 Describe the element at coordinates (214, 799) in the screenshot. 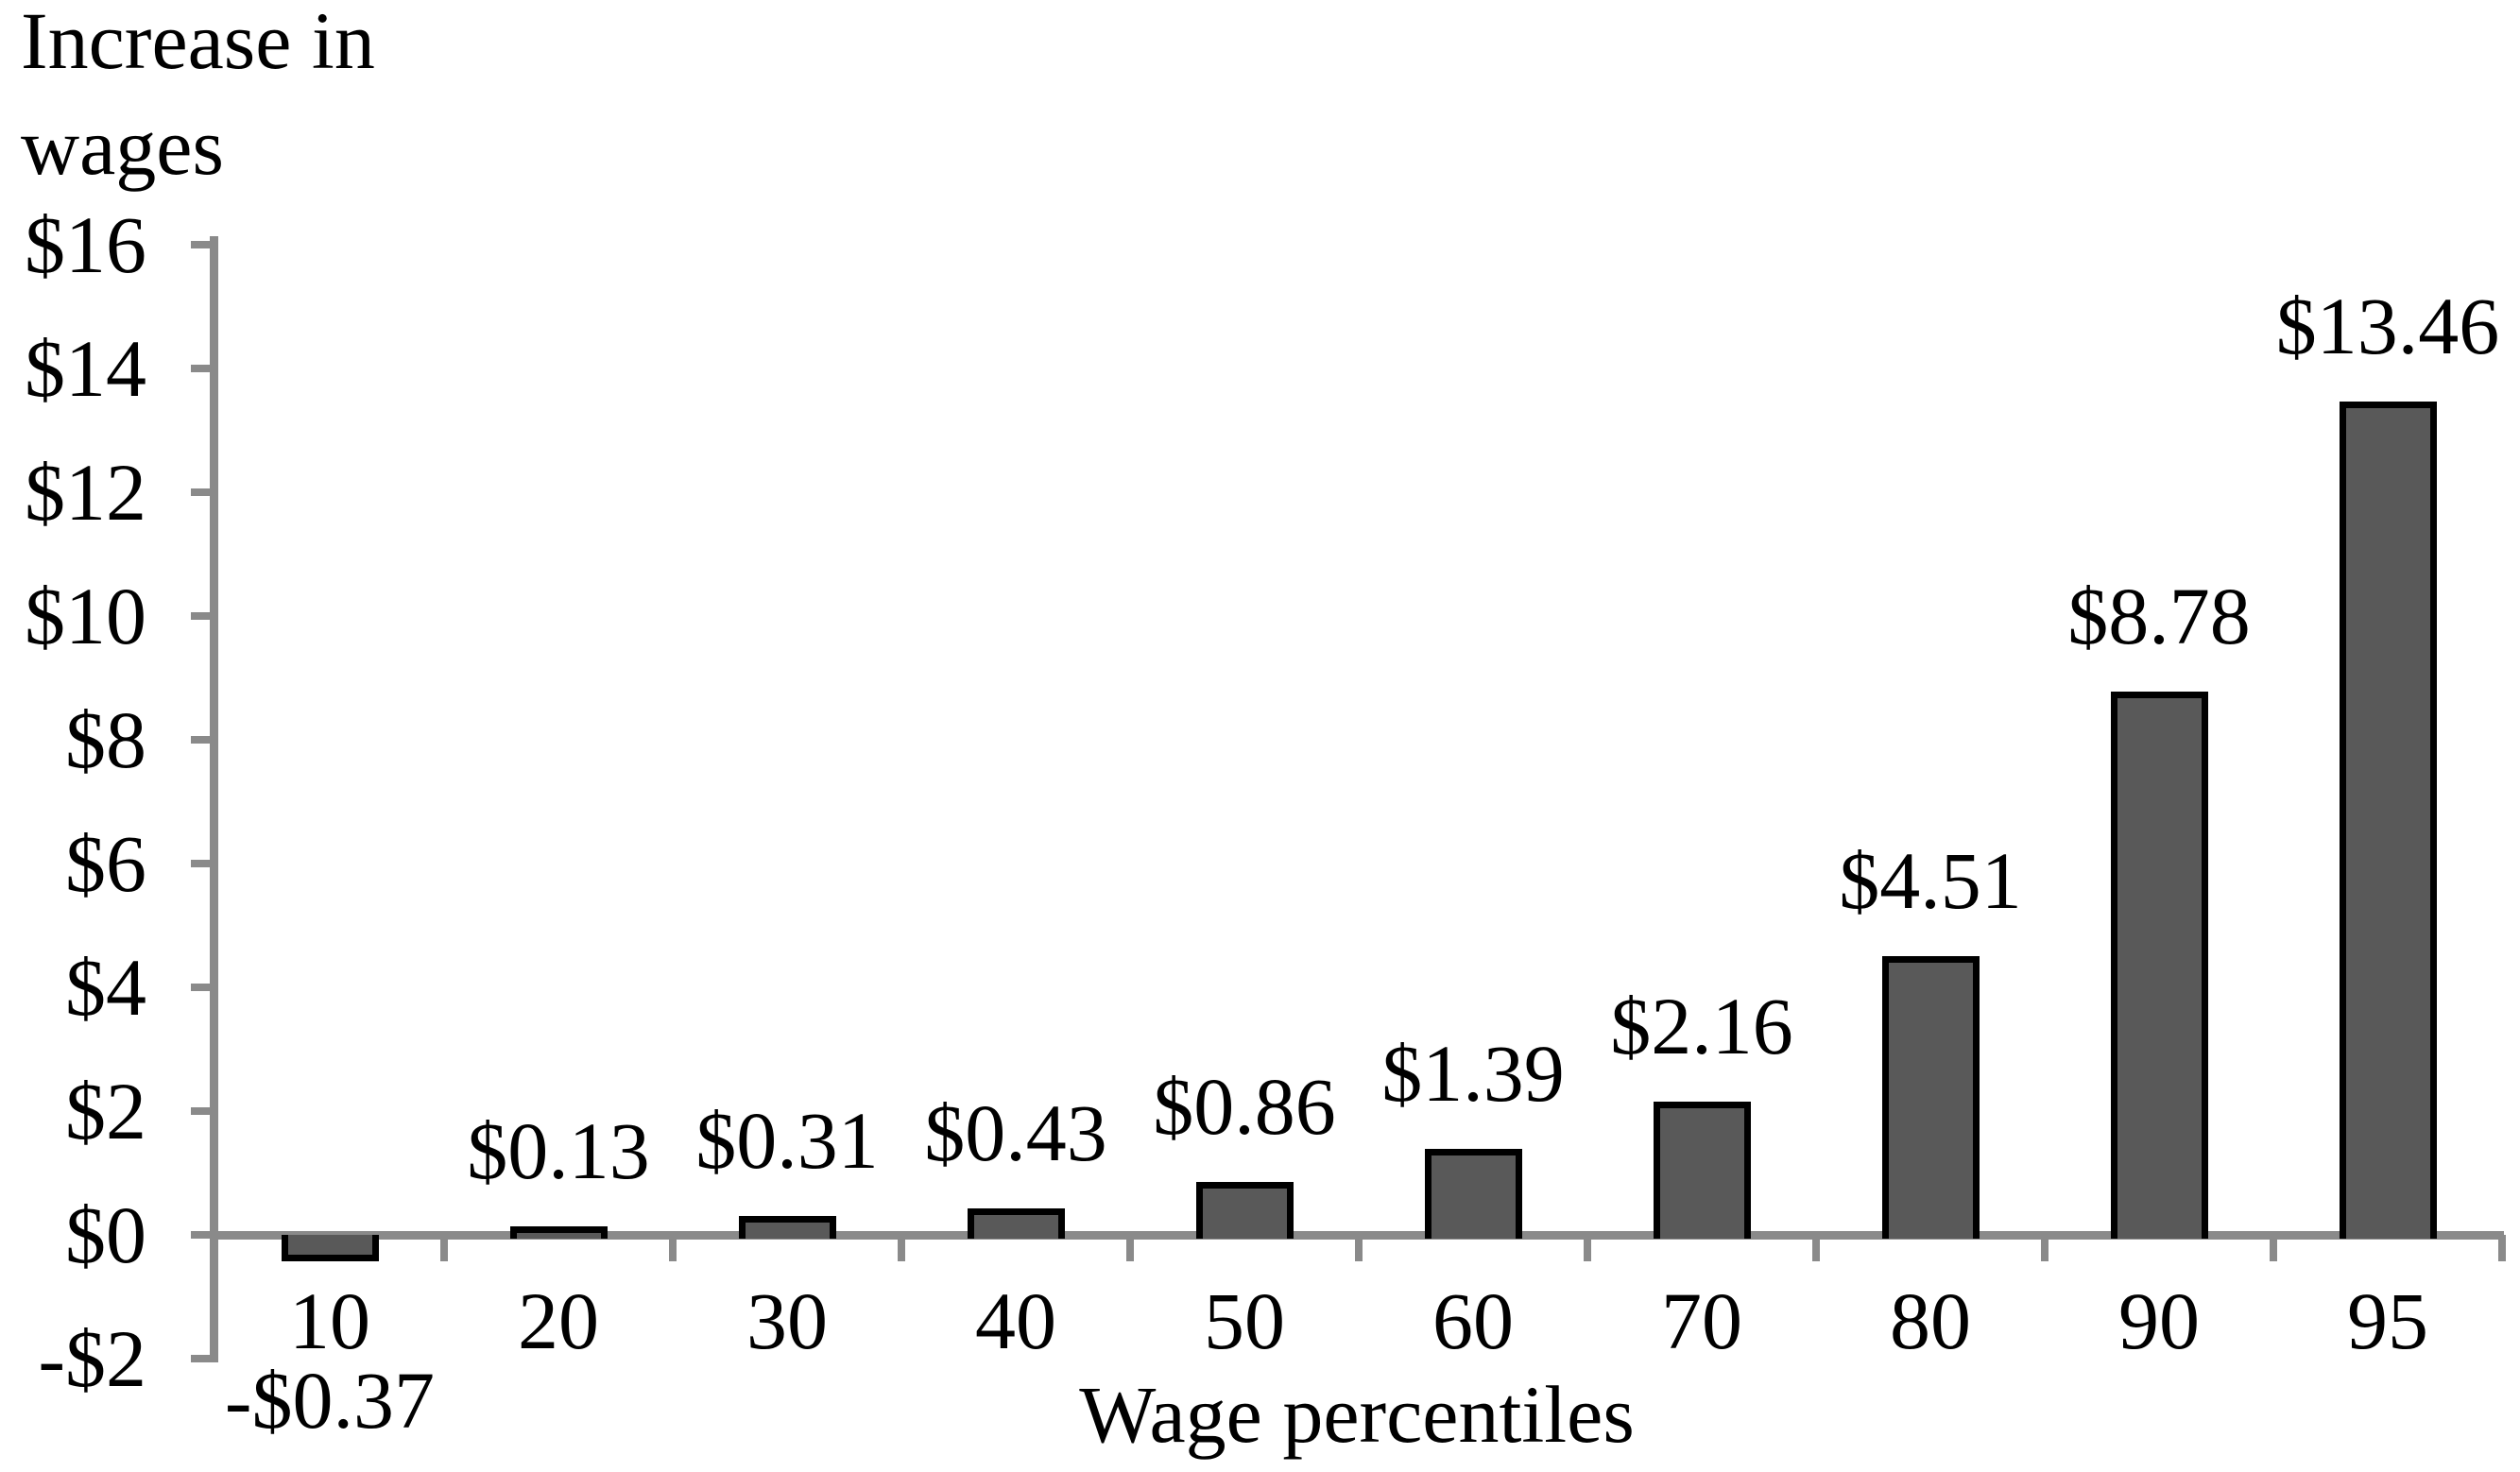

I see `y-axis-line` at that location.